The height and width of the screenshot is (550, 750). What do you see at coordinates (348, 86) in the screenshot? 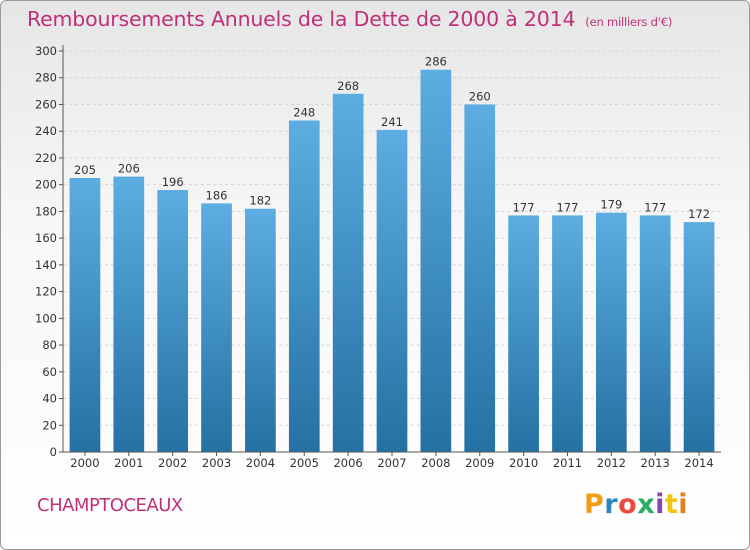
I see `data-label: 268` at bounding box center [348, 86].